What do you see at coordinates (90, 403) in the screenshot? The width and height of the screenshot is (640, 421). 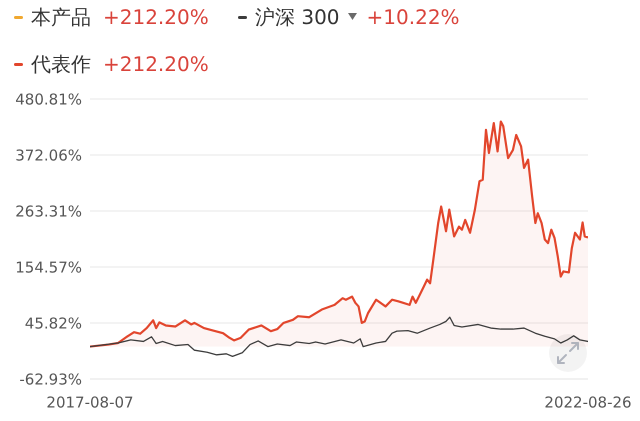 I see `x-tick-label: 2017-08-07` at bounding box center [90, 403].